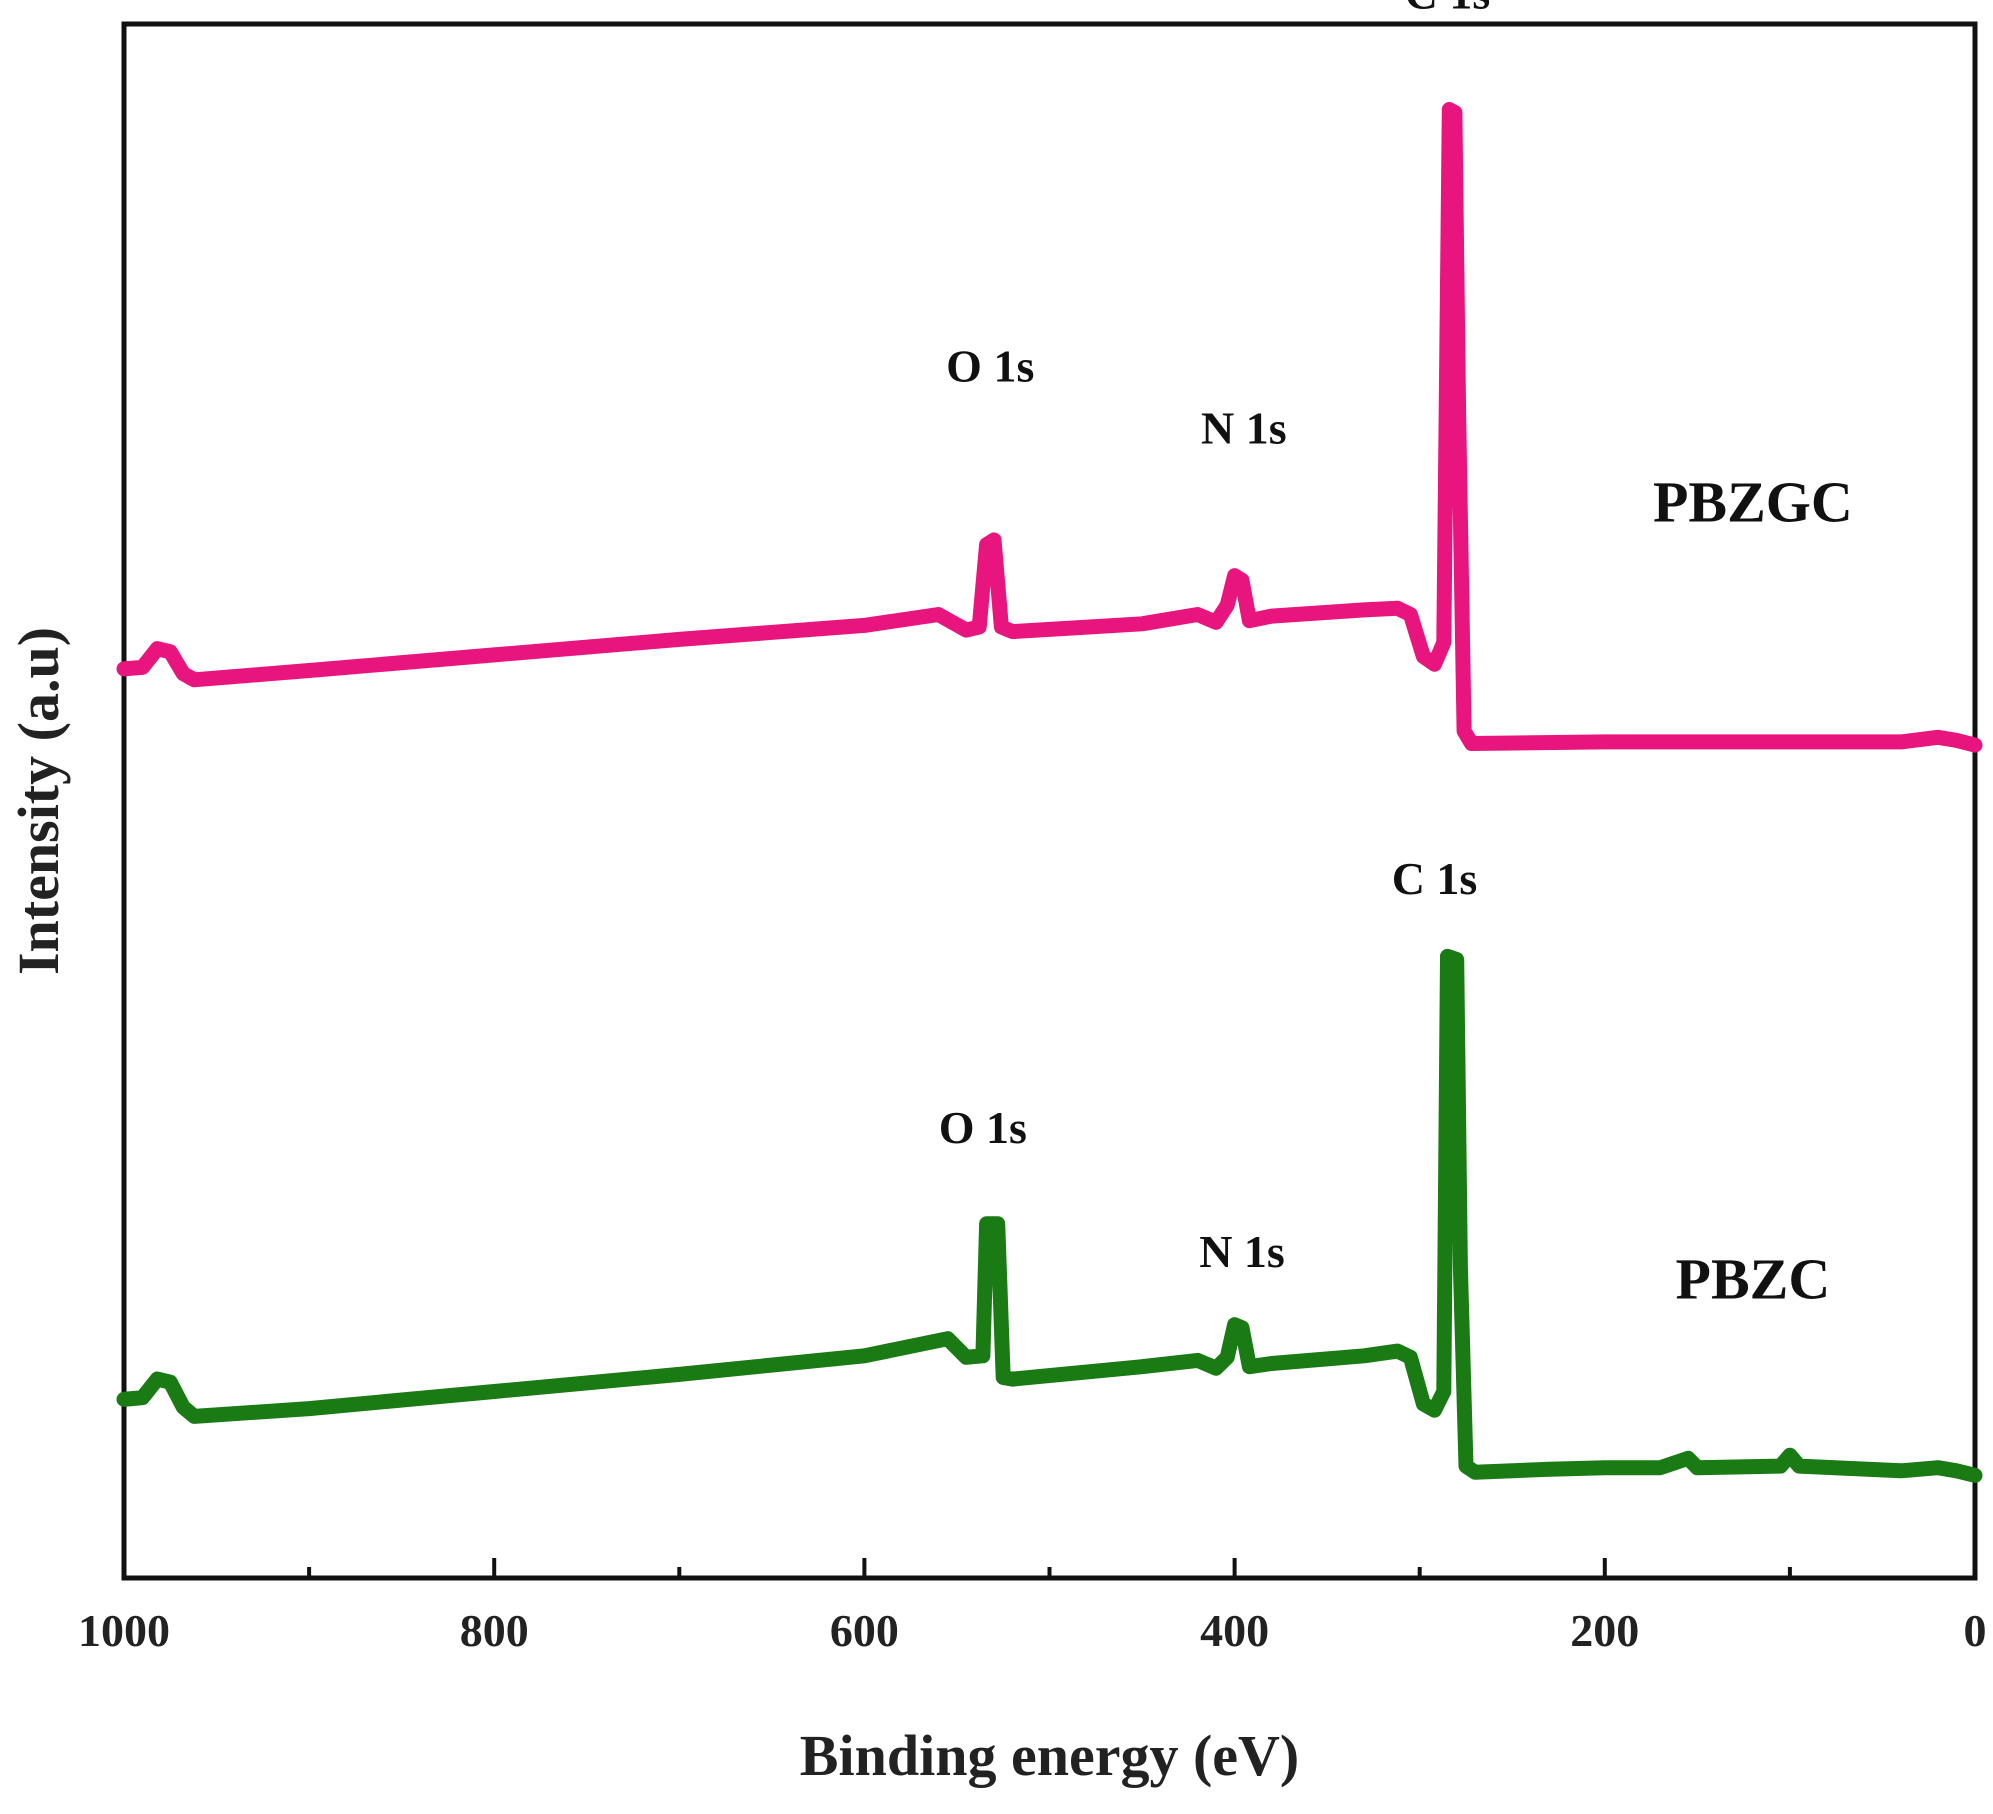 The height and width of the screenshot is (1814, 1993). I want to click on x-axis-ticks, so click(1049, 1568).